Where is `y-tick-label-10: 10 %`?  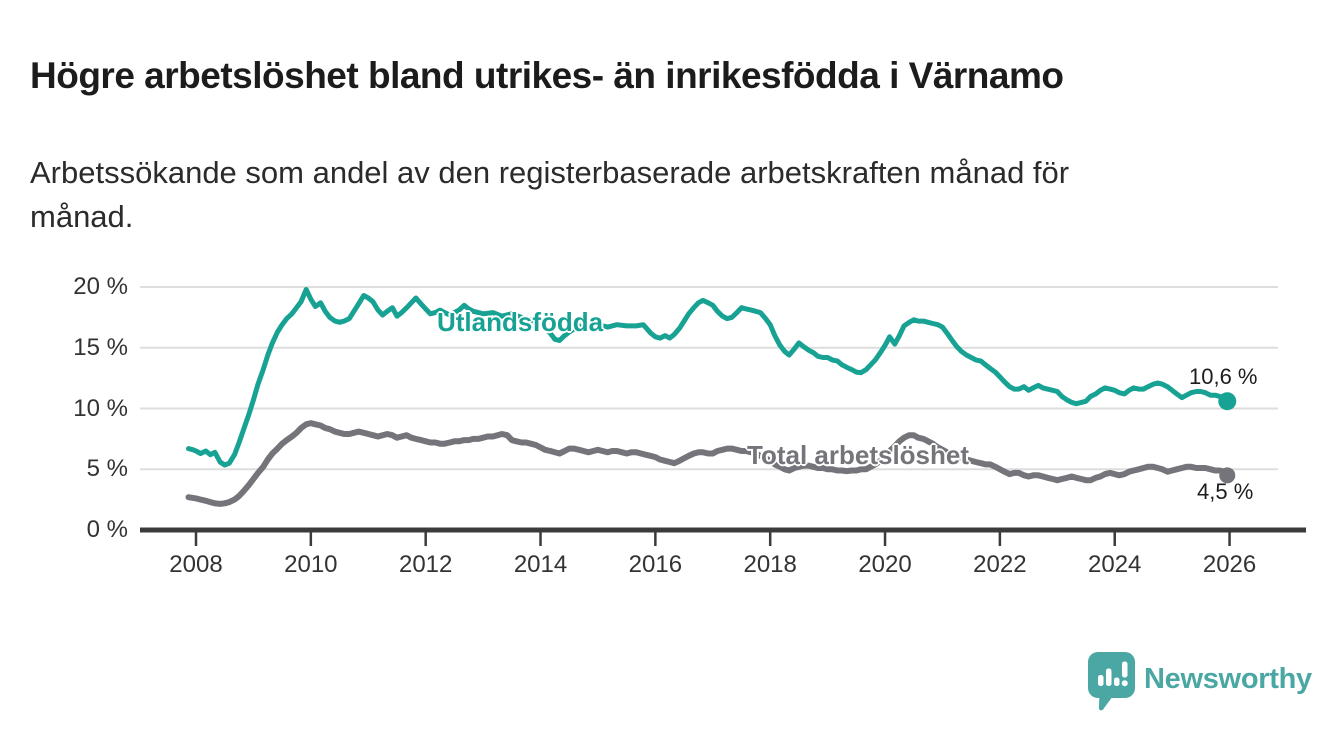
y-tick-label-10: 10 % is located at coordinates (100, 408).